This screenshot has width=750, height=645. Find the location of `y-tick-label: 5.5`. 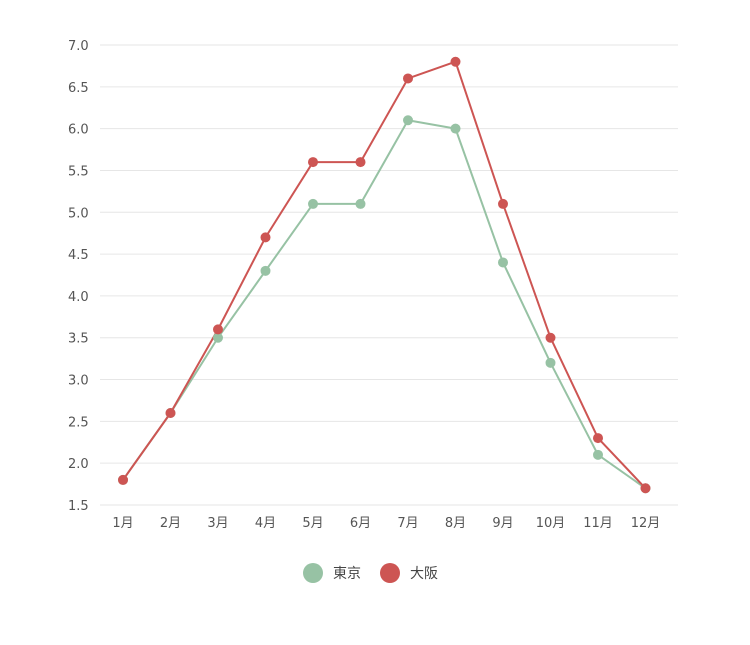

y-tick-label: 5.5 is located at coordinates (78, 171).